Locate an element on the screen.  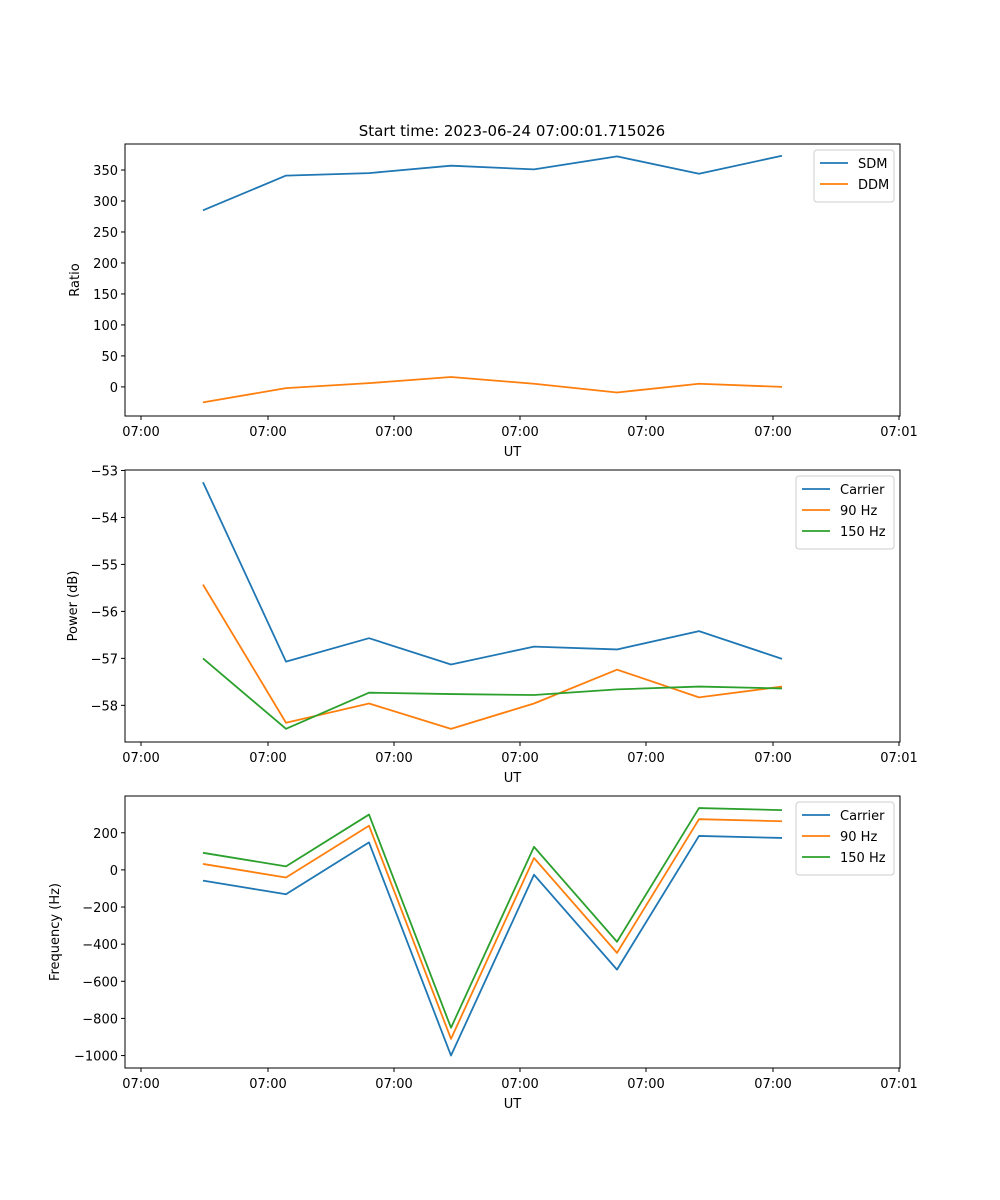
y-tick-label: 150 is located at coordinates (105, 295).